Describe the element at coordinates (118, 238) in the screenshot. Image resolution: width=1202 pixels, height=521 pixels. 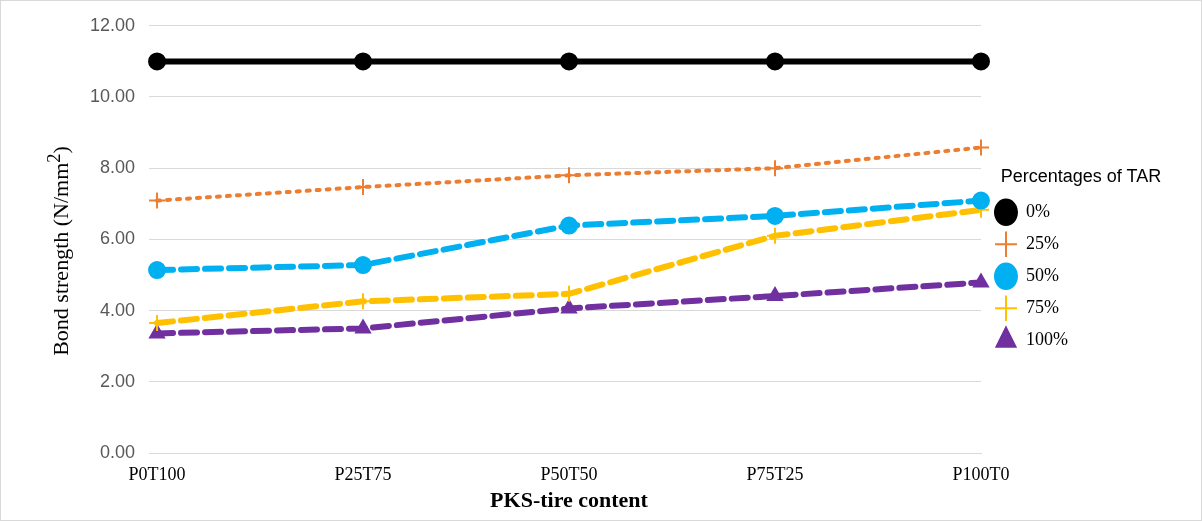
I see `y-tick-label: 6.00` at that location.